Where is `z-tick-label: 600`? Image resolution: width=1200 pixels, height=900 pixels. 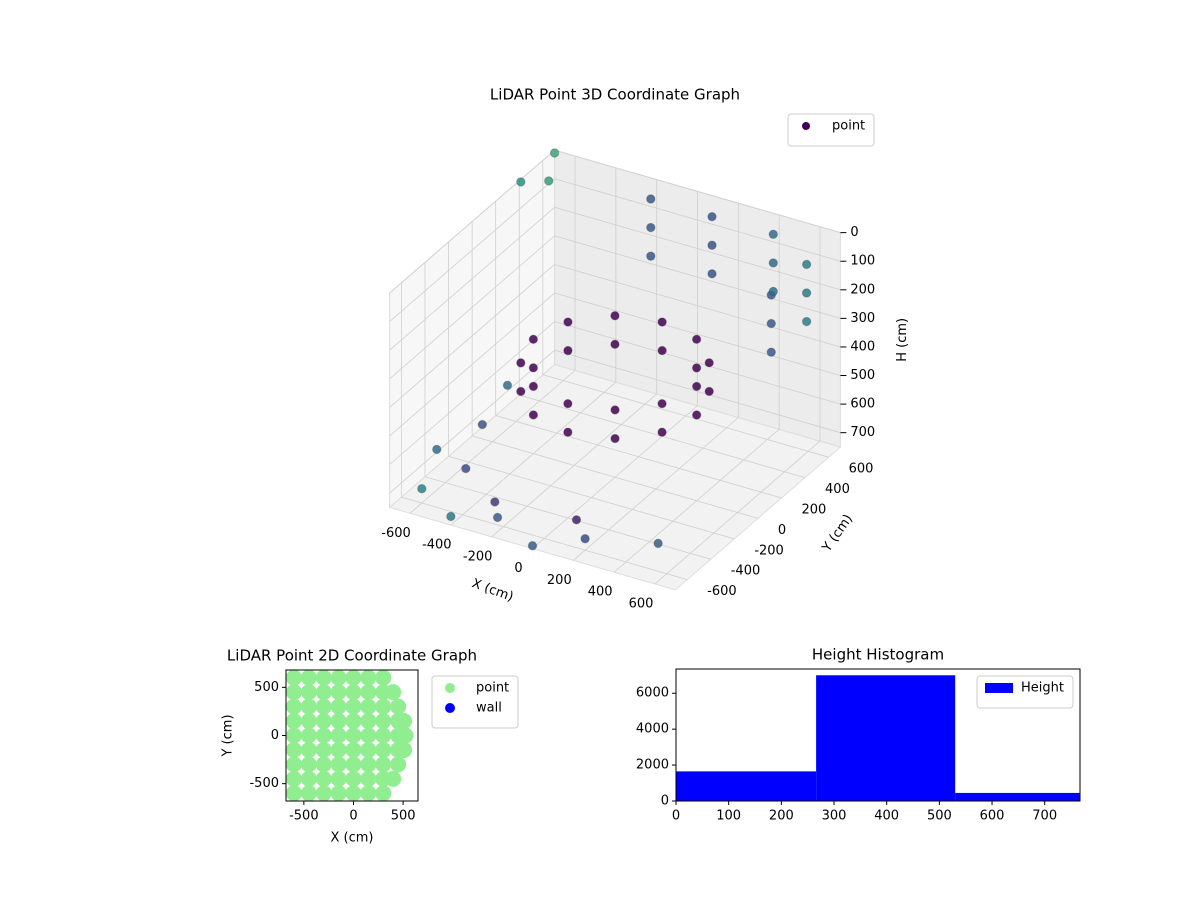 z-tick-label: 600 is located at coordinates (862, 404).